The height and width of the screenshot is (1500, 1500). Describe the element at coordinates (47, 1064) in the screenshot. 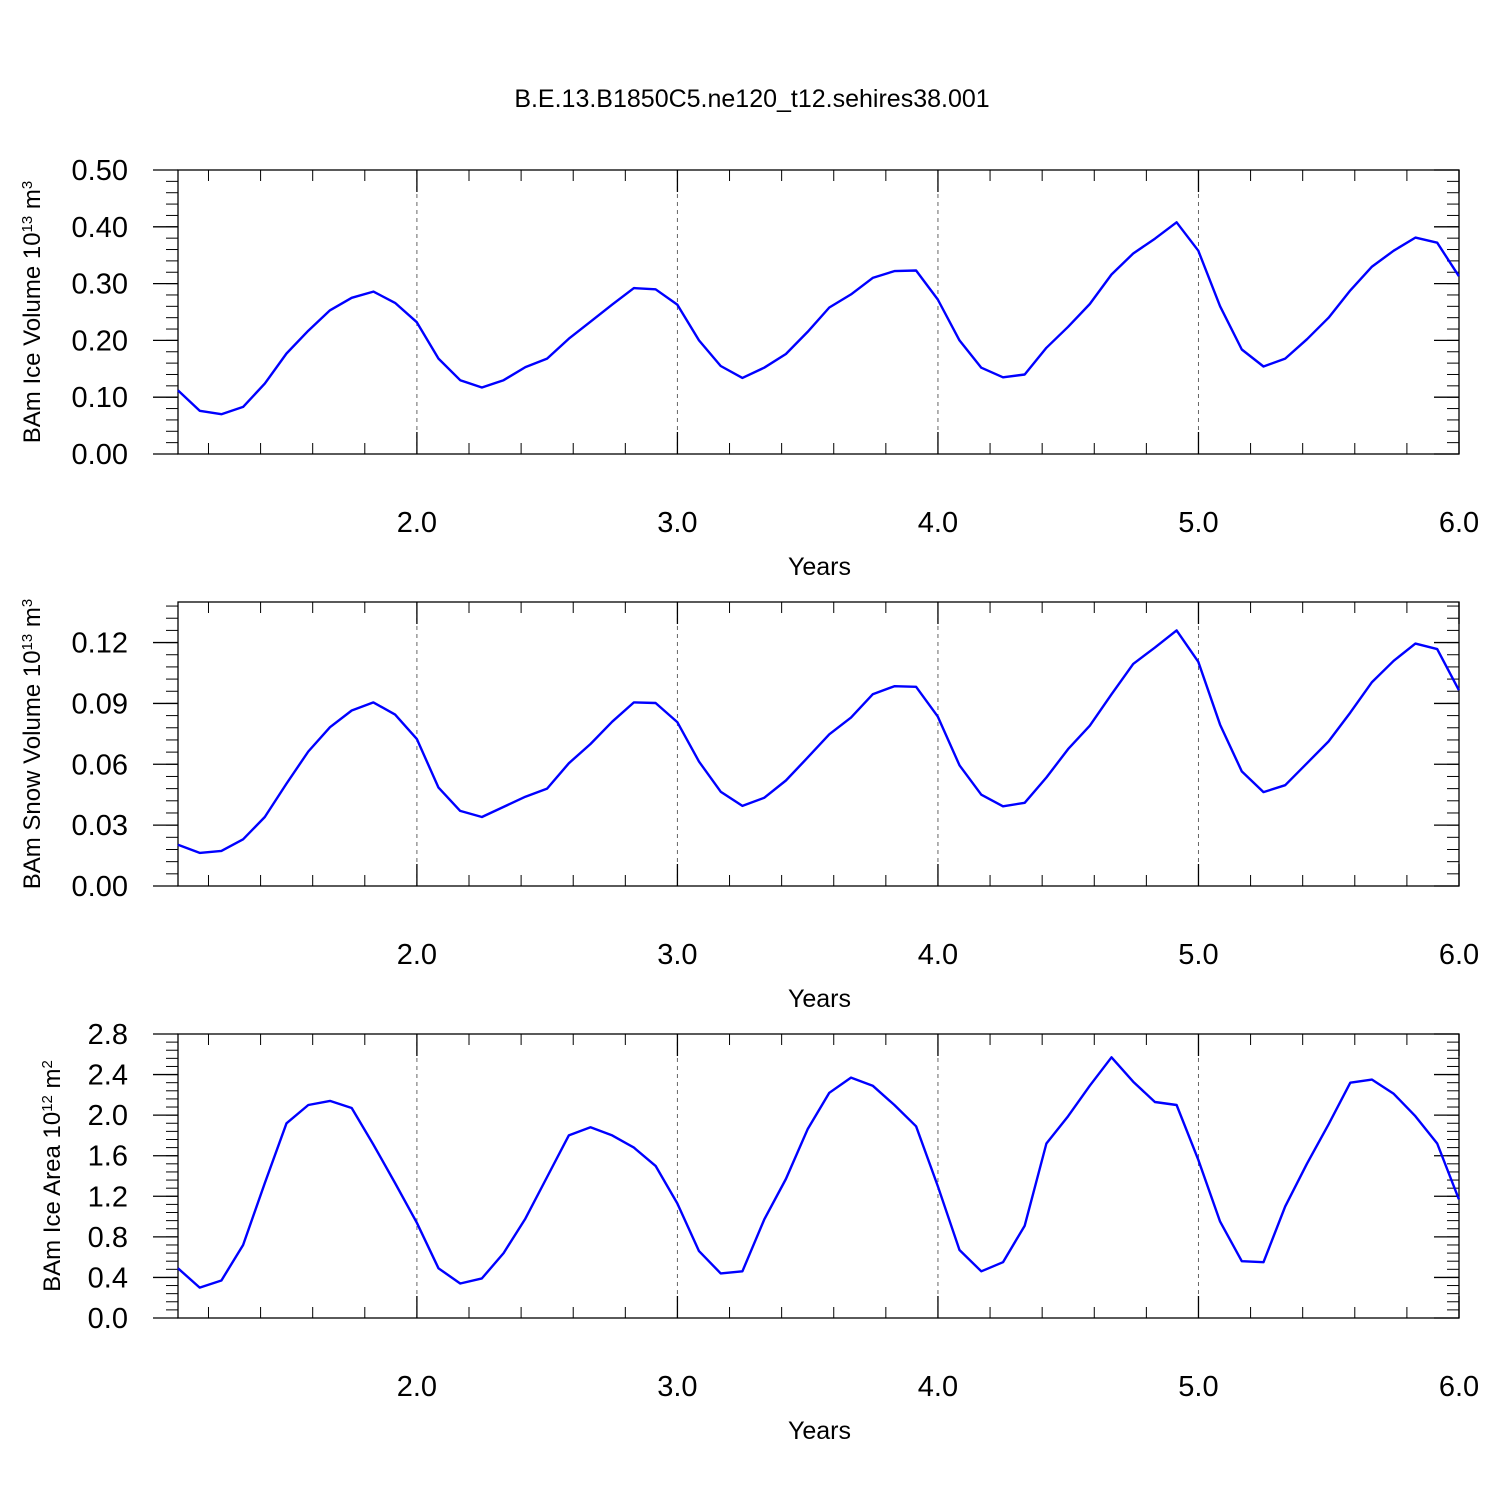

I see `y-axis-label-sup: 2` at that location.